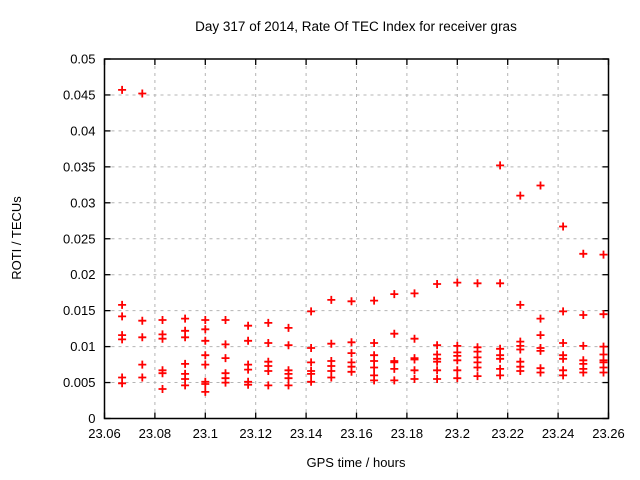  I want to click on y-tick-label: 0.04, so click(82, 130).